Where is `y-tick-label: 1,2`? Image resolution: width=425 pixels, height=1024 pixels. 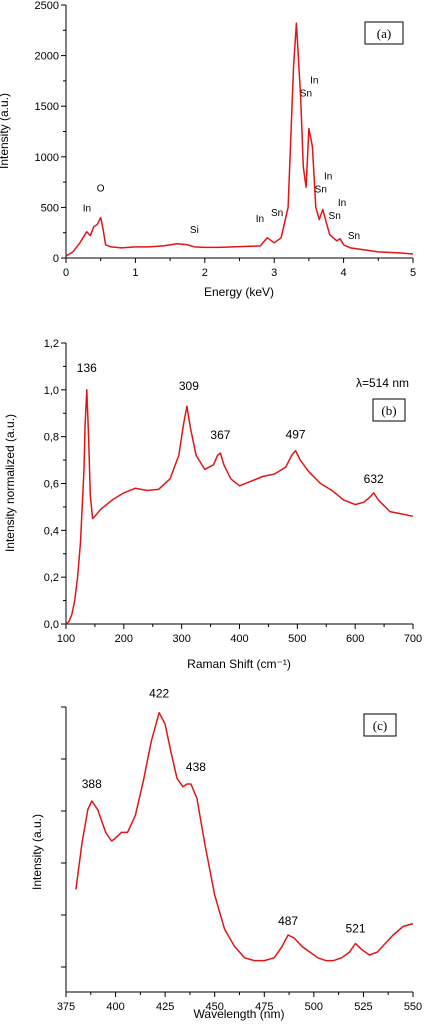
y-tick-label: 1,2 is located at coordinates (51, 344).